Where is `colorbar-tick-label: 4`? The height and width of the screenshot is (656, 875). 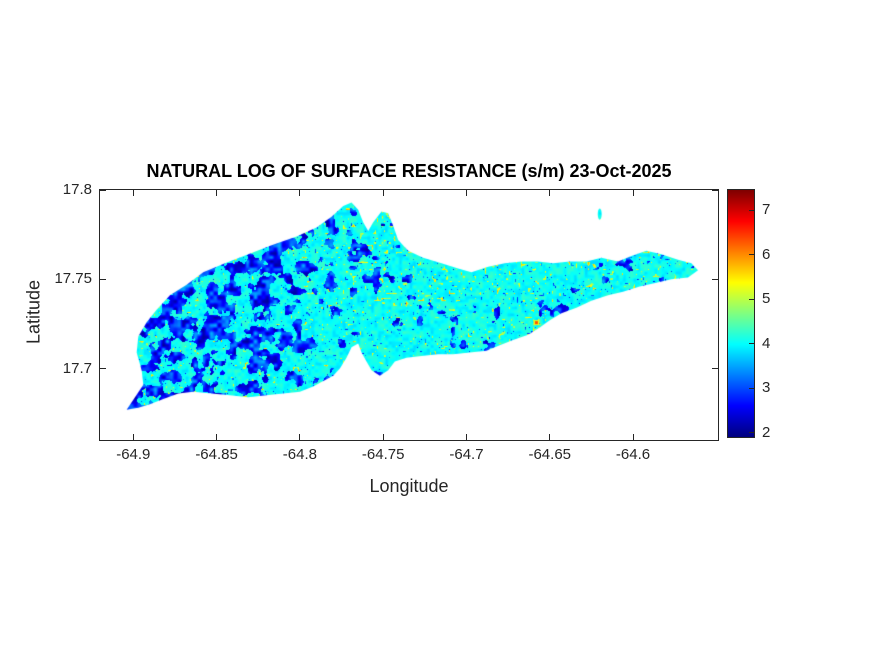 colorbar-tick-label: 4 is located at coordinates (766, 343).